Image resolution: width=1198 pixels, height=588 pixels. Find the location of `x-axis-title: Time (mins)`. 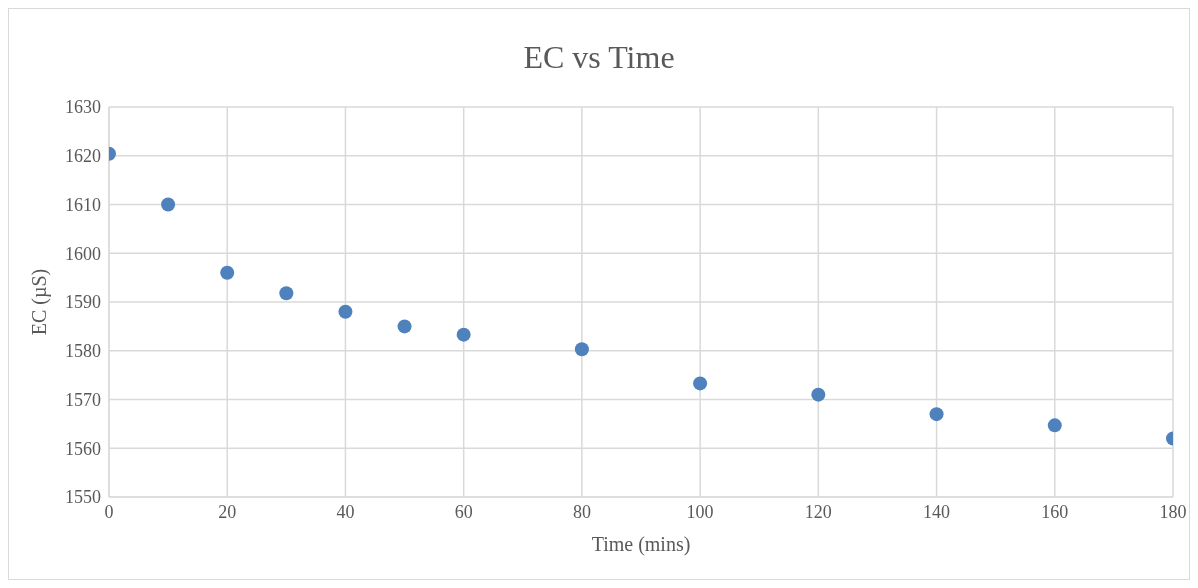

x-axis-title: Time (mins) is located at coordinates (641, 544).